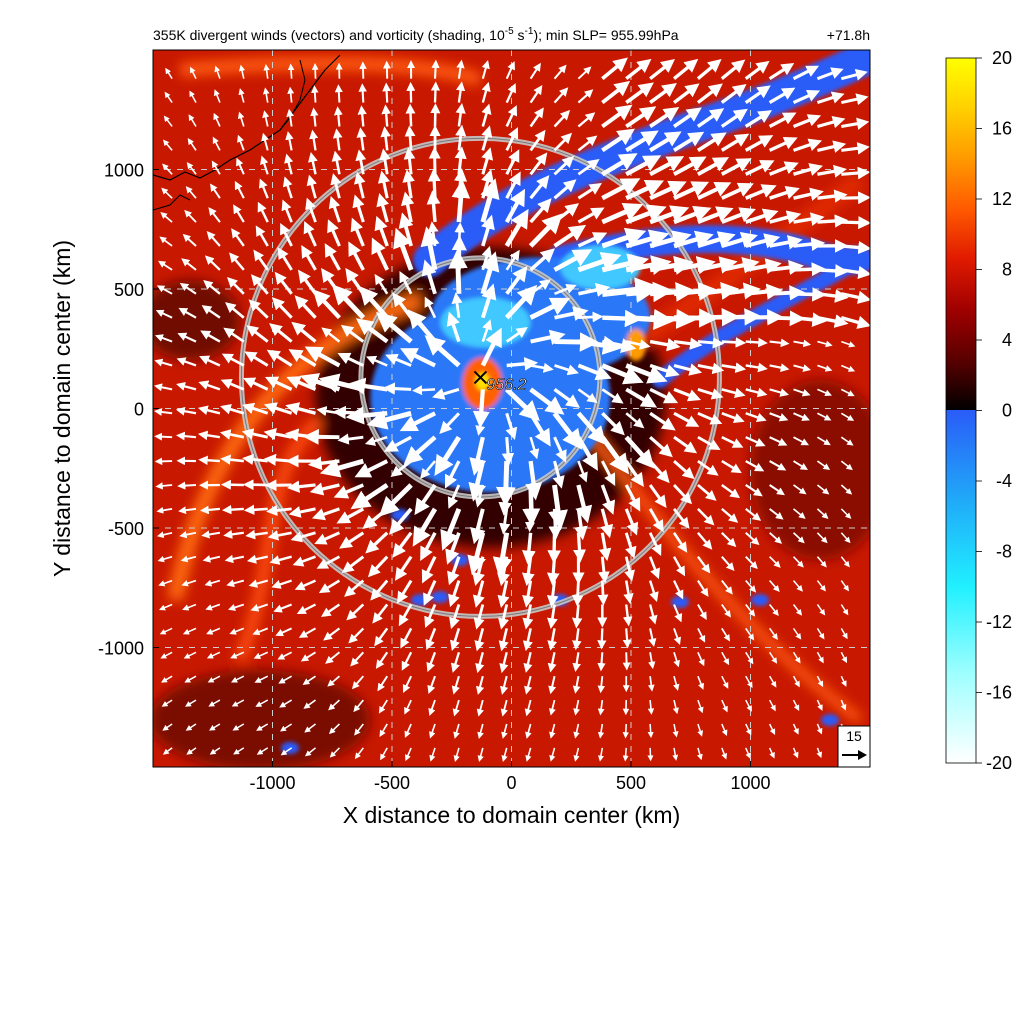  I want to click on x-tick-label: 1000, so click(750, 783).